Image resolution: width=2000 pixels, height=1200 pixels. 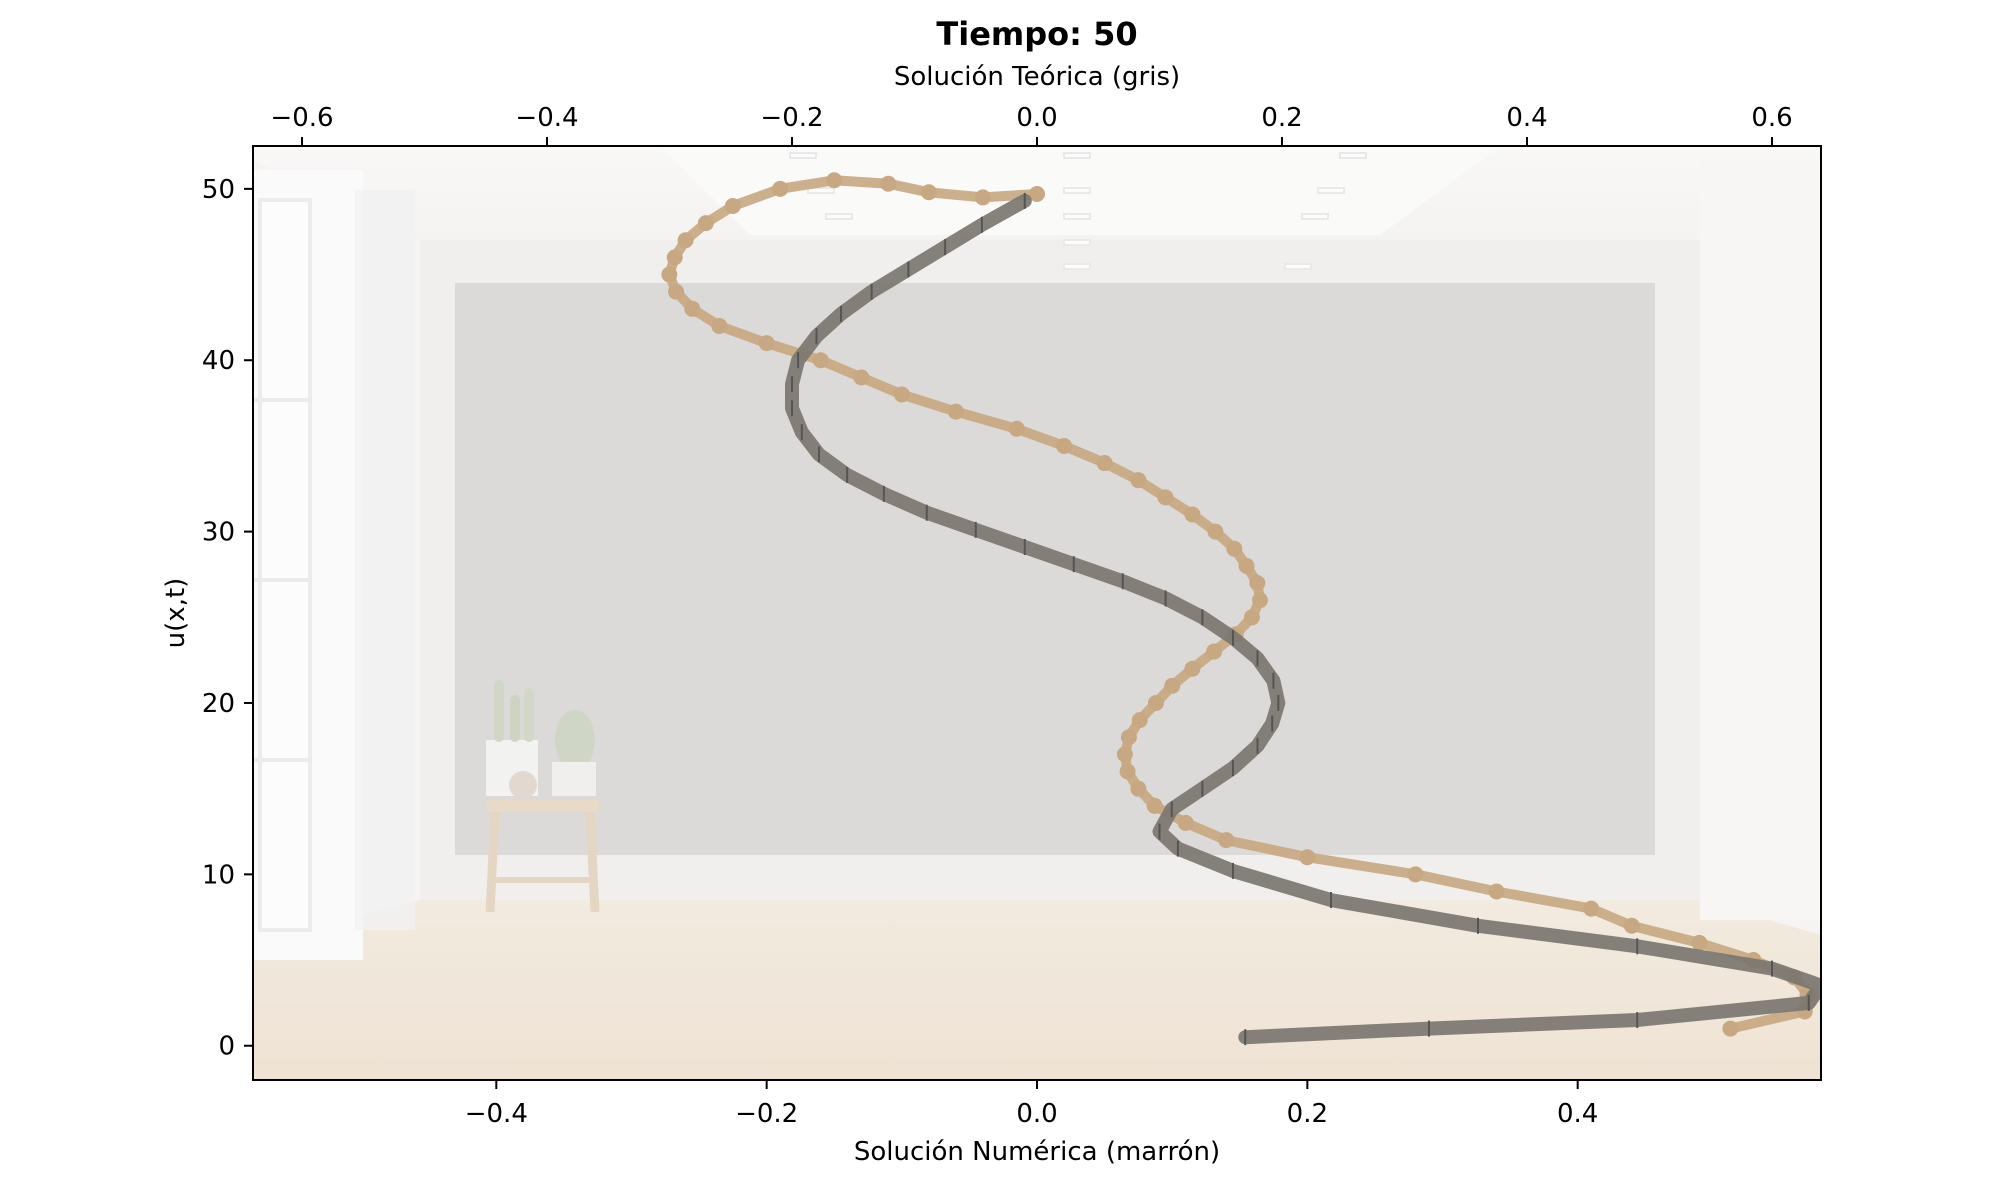 I want to click on y-tick-label: 40, so click(x=218, y=361).